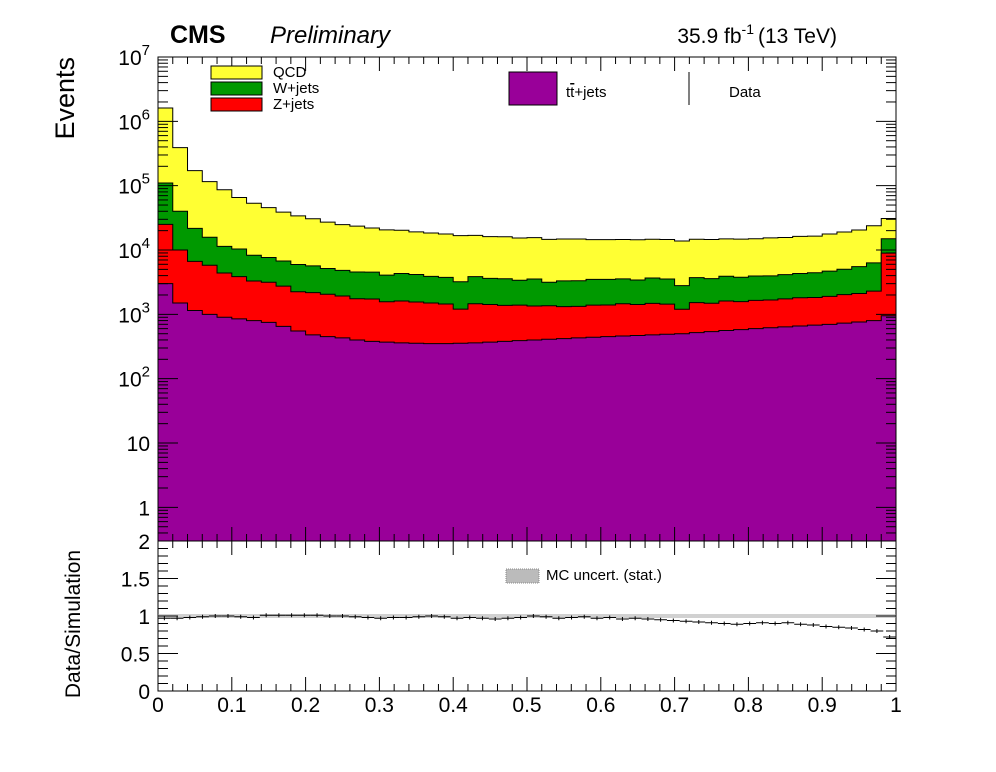 The image size is (996, 772). Describe the element at coordinates (146, 307) in the screenshot. I see `y-tick-exponent: 3` at that location.